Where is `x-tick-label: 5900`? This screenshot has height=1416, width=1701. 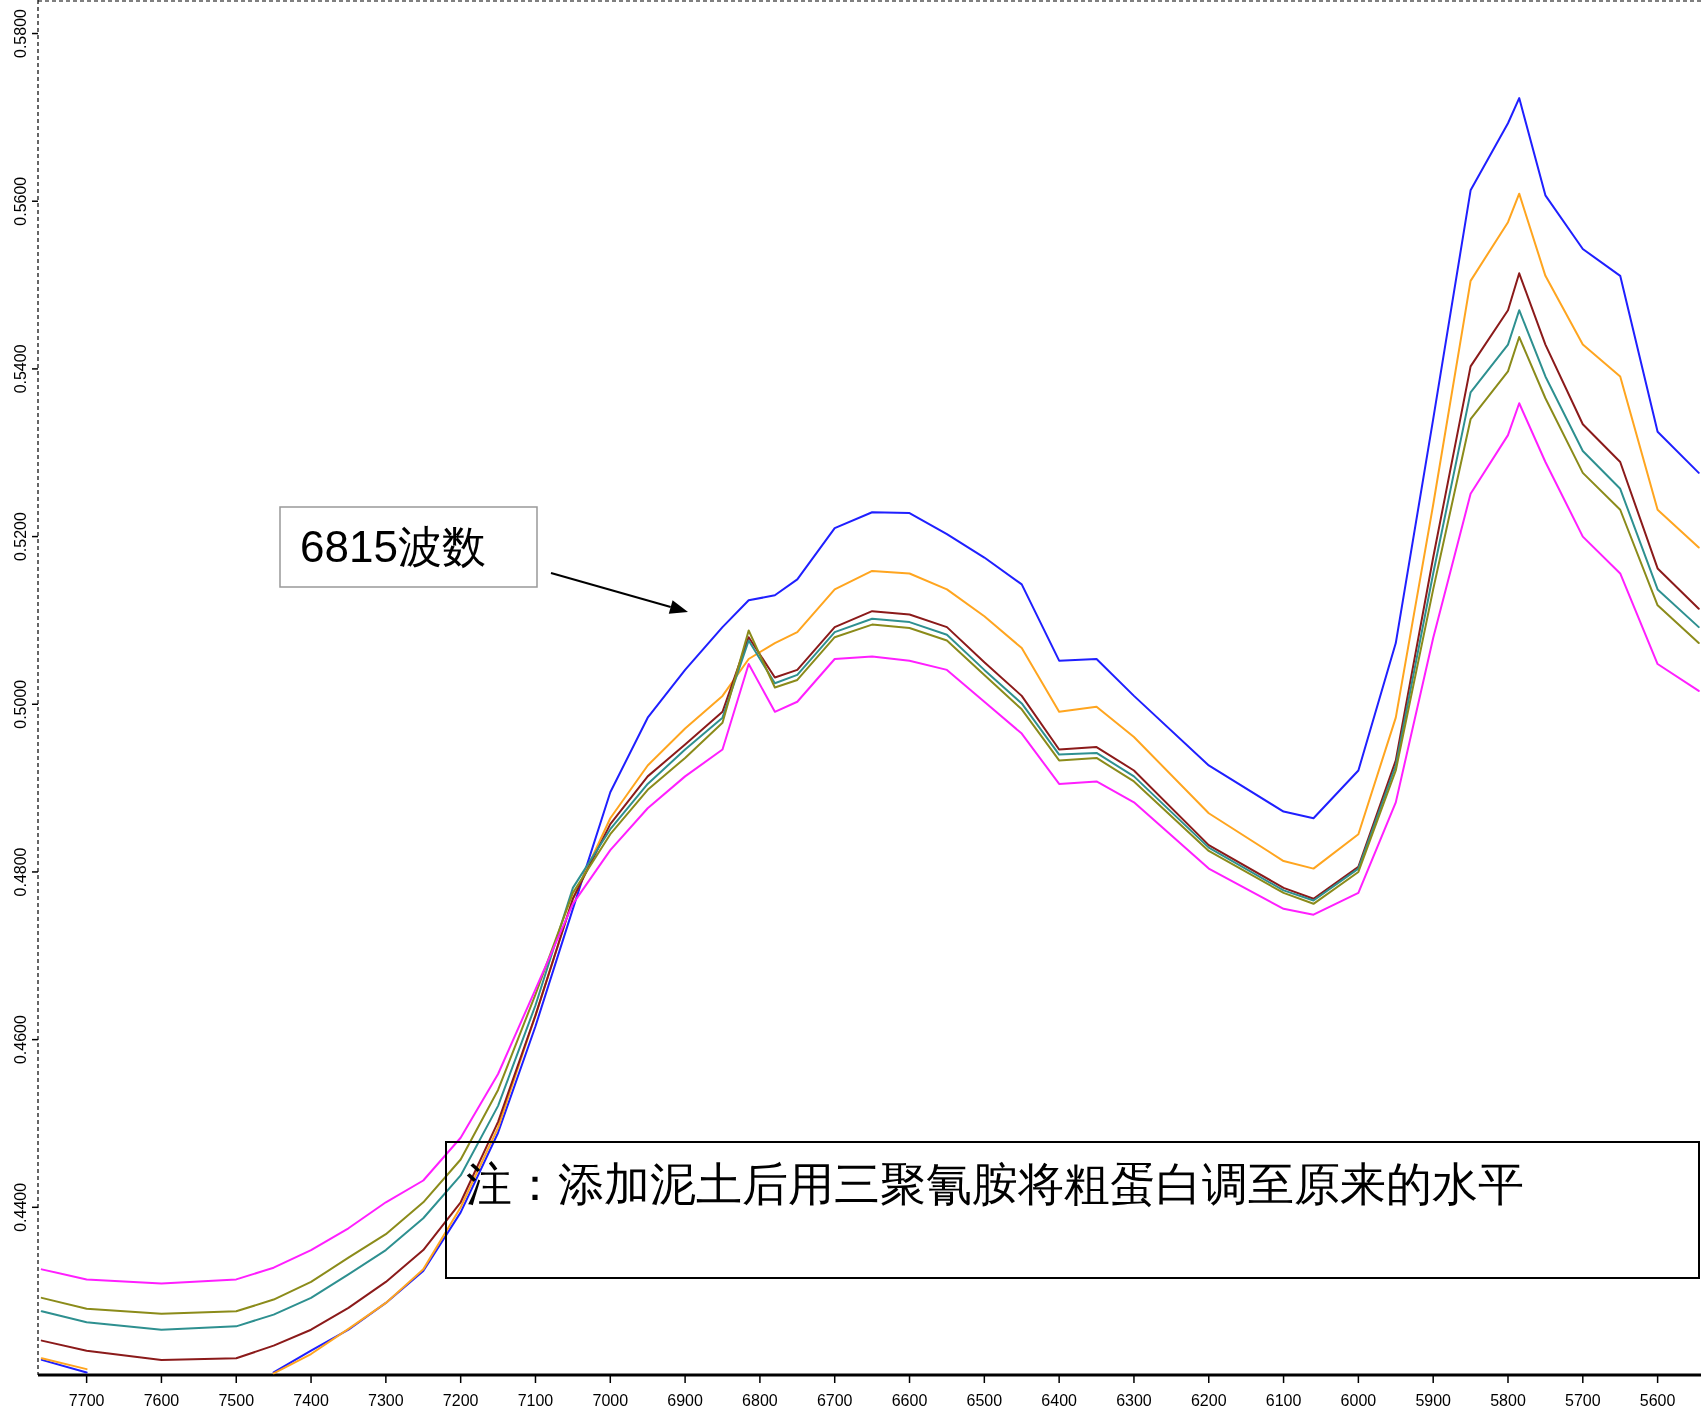
x-tick-label: 5900 is located at coordinates (1433, 1400).